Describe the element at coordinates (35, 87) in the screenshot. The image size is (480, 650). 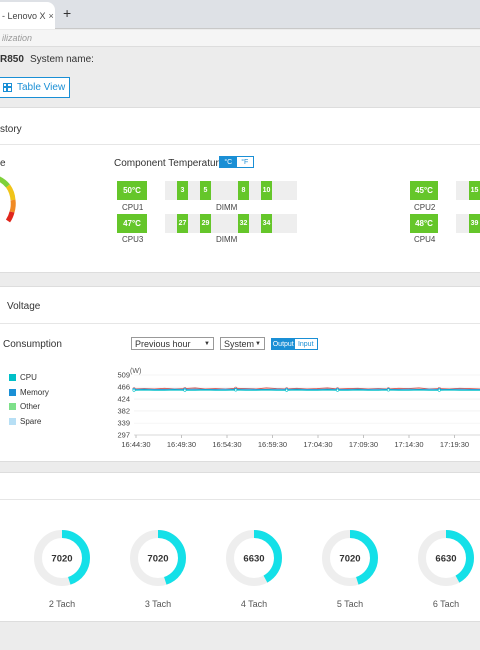
I see `table-view-button: Table View` at that location.